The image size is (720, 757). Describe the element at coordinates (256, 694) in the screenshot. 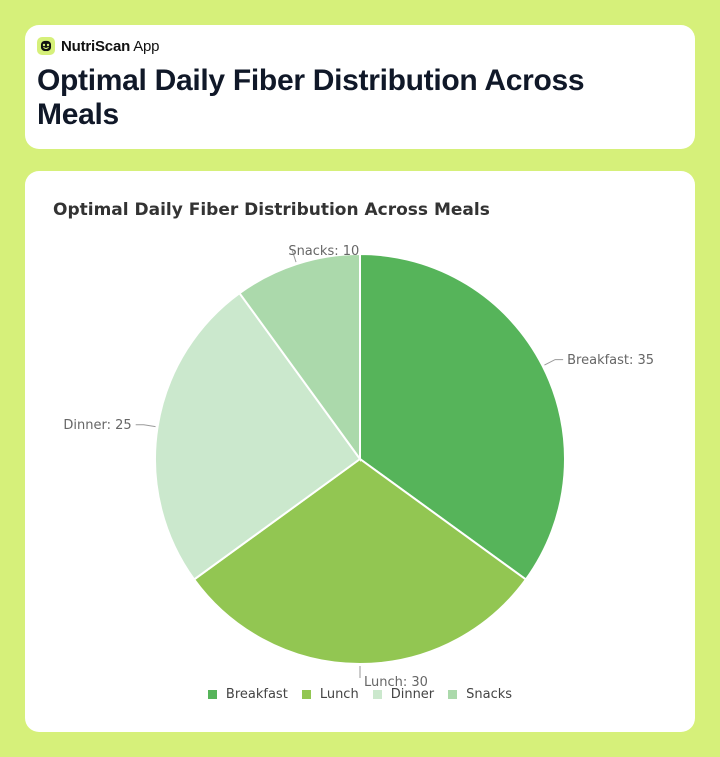

I see `legend-label-breakfast: Breakfast` at that location.